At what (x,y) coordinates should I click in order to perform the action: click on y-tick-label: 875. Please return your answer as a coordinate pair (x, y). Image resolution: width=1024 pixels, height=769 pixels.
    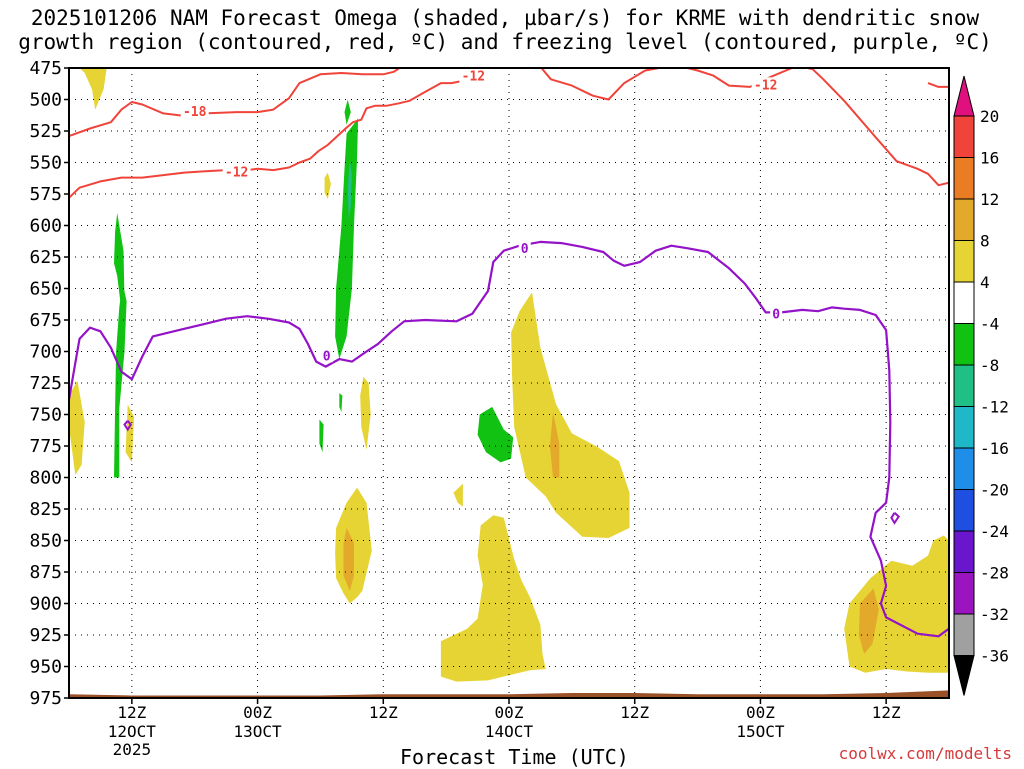
    Looking at the image, I should click on (45, 572).